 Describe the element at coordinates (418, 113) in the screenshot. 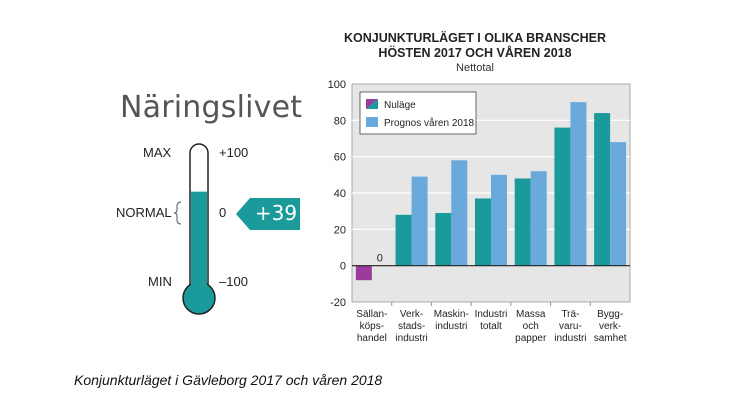

I see `legend-box` at that location.